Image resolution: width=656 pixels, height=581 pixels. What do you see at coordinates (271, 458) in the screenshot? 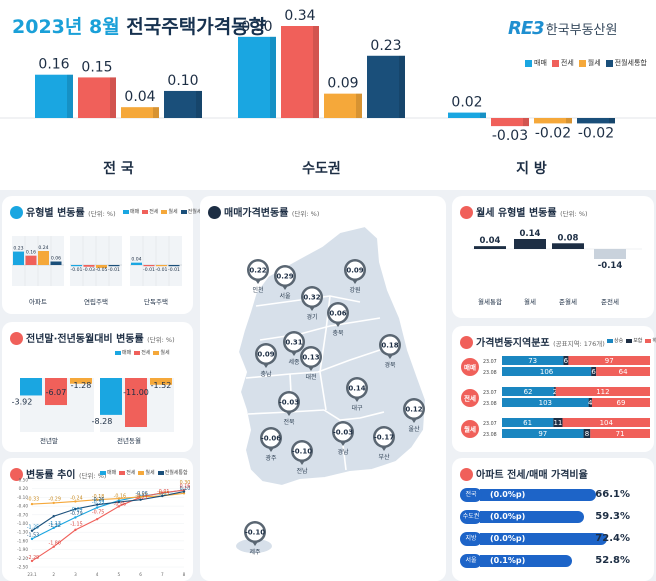
I see `region-label: 광주` at bounding box center [271, 458].